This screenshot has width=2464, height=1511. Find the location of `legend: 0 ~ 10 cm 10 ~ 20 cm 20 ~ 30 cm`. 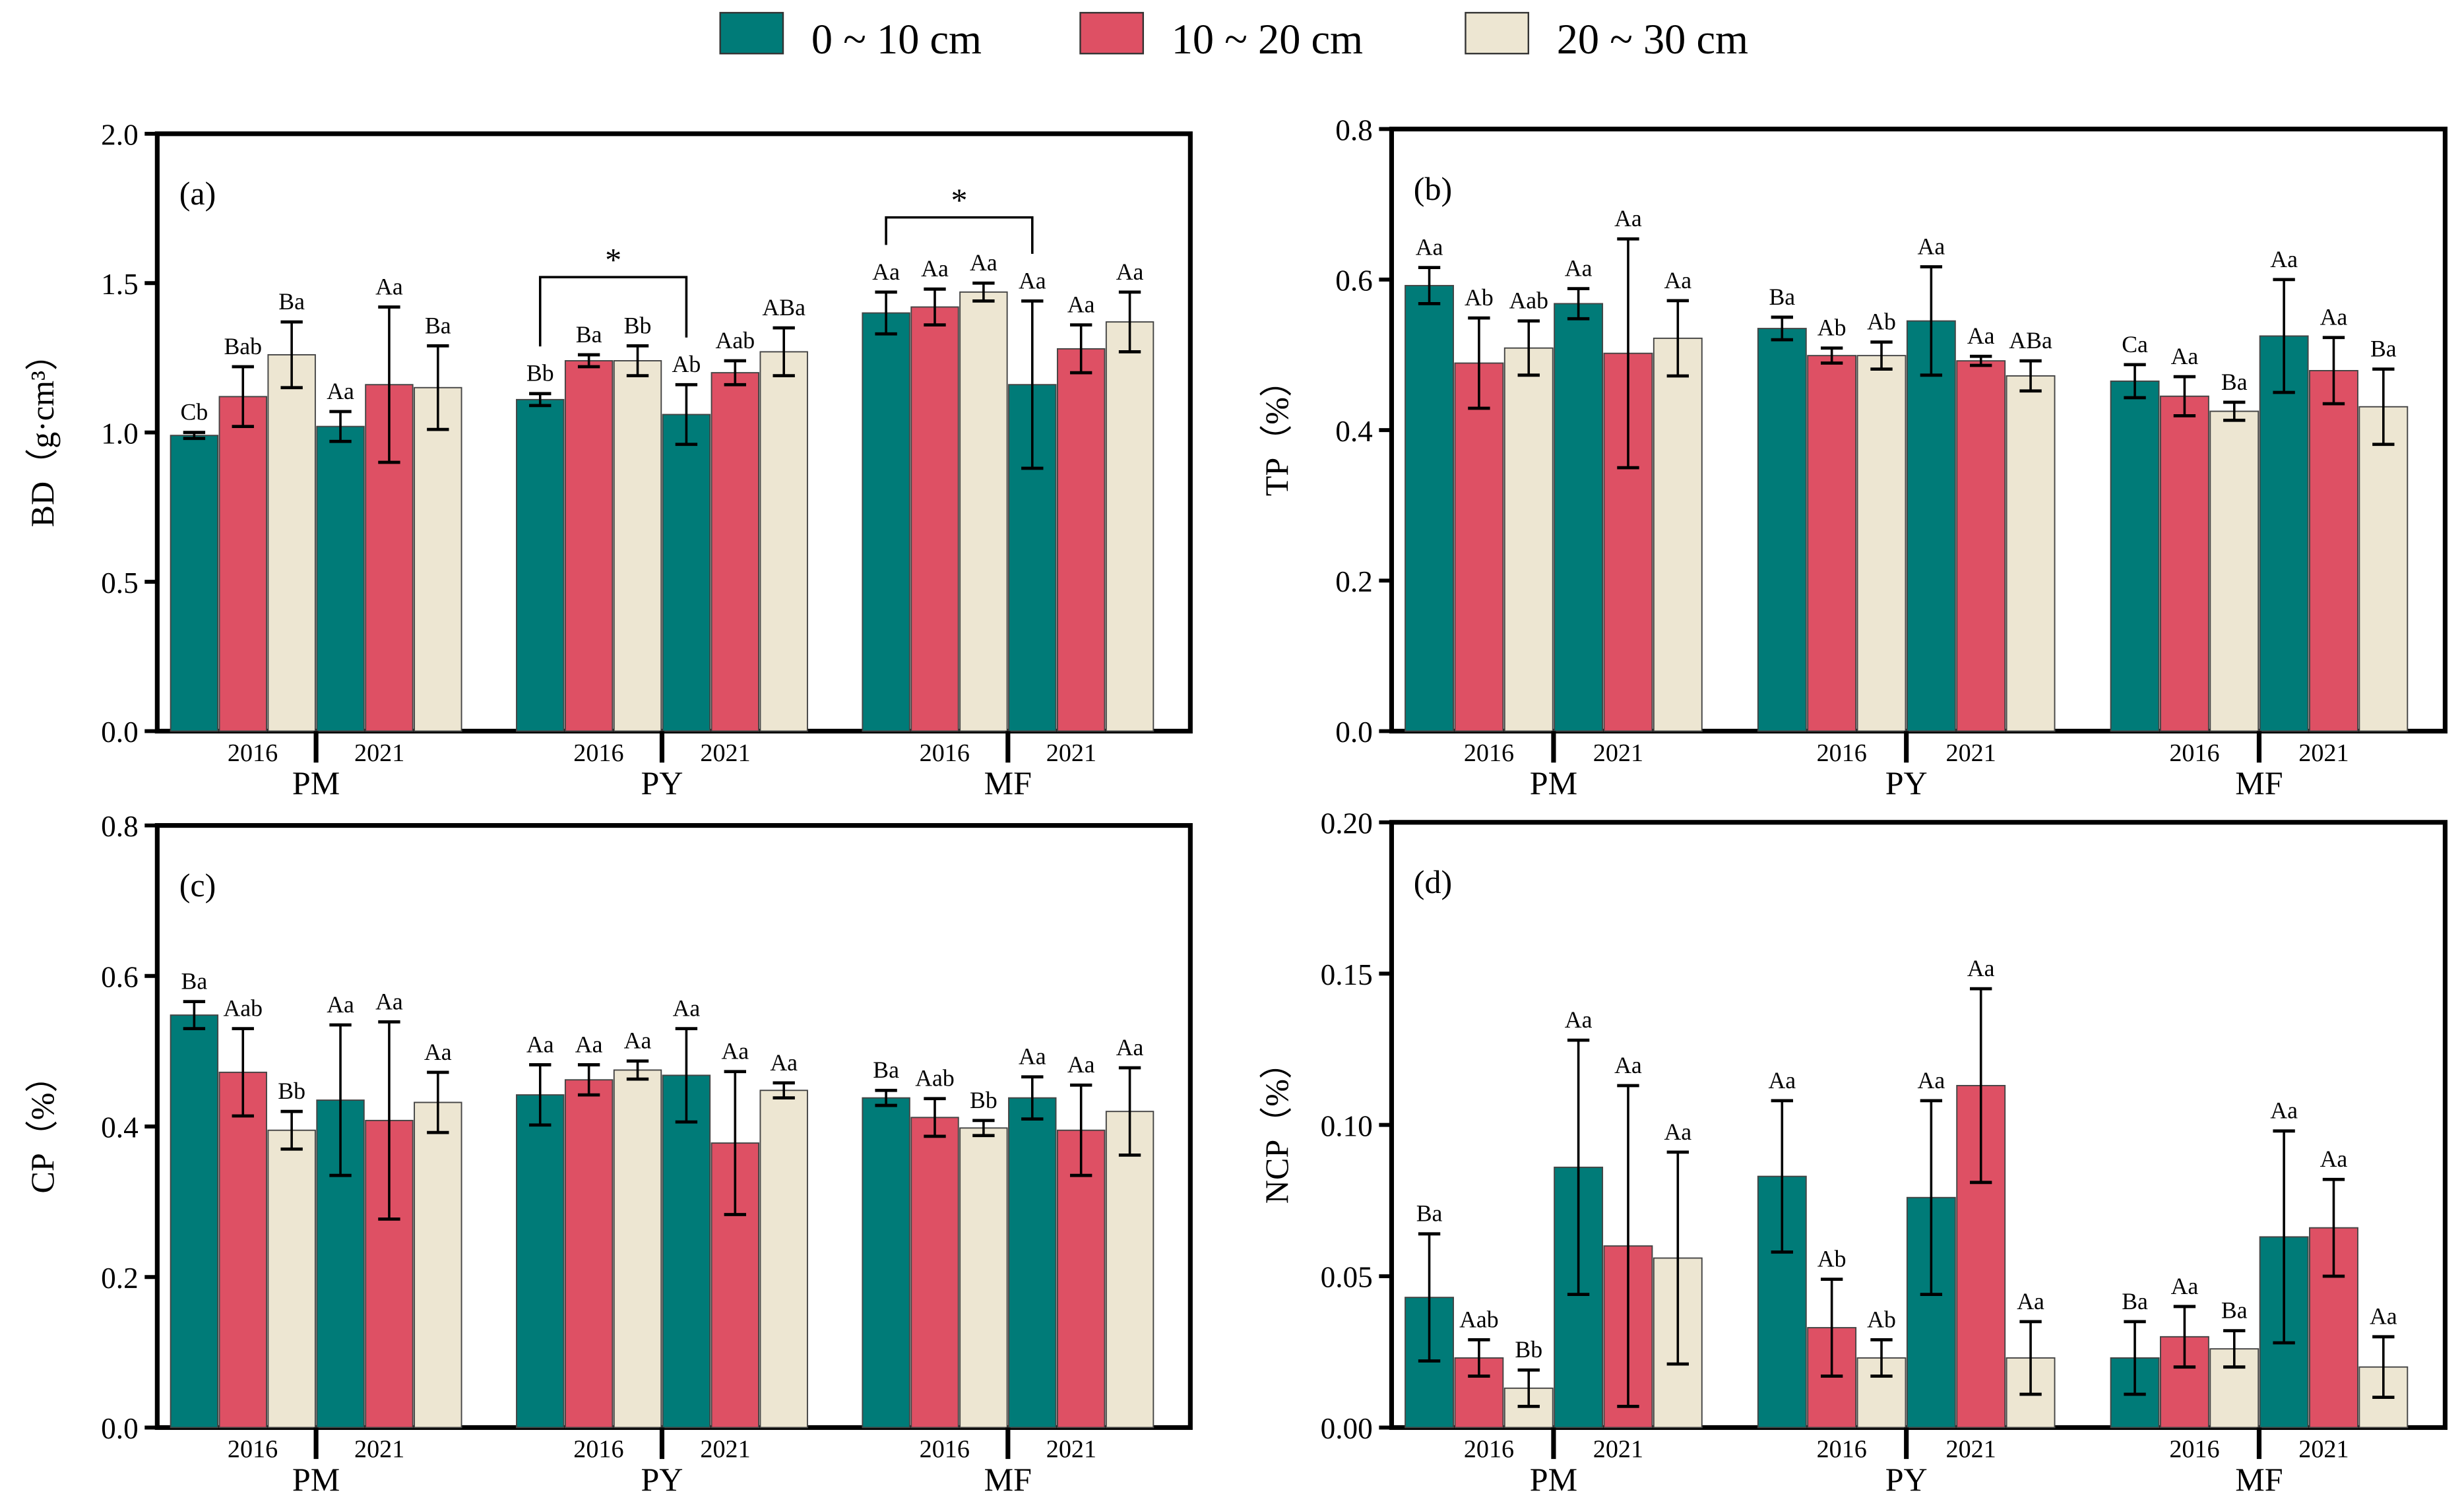

legend: 0 ~ 10 cm 10 ~ 20 cm 20 ~ 30 cm is located at coordinates (1233, 37).